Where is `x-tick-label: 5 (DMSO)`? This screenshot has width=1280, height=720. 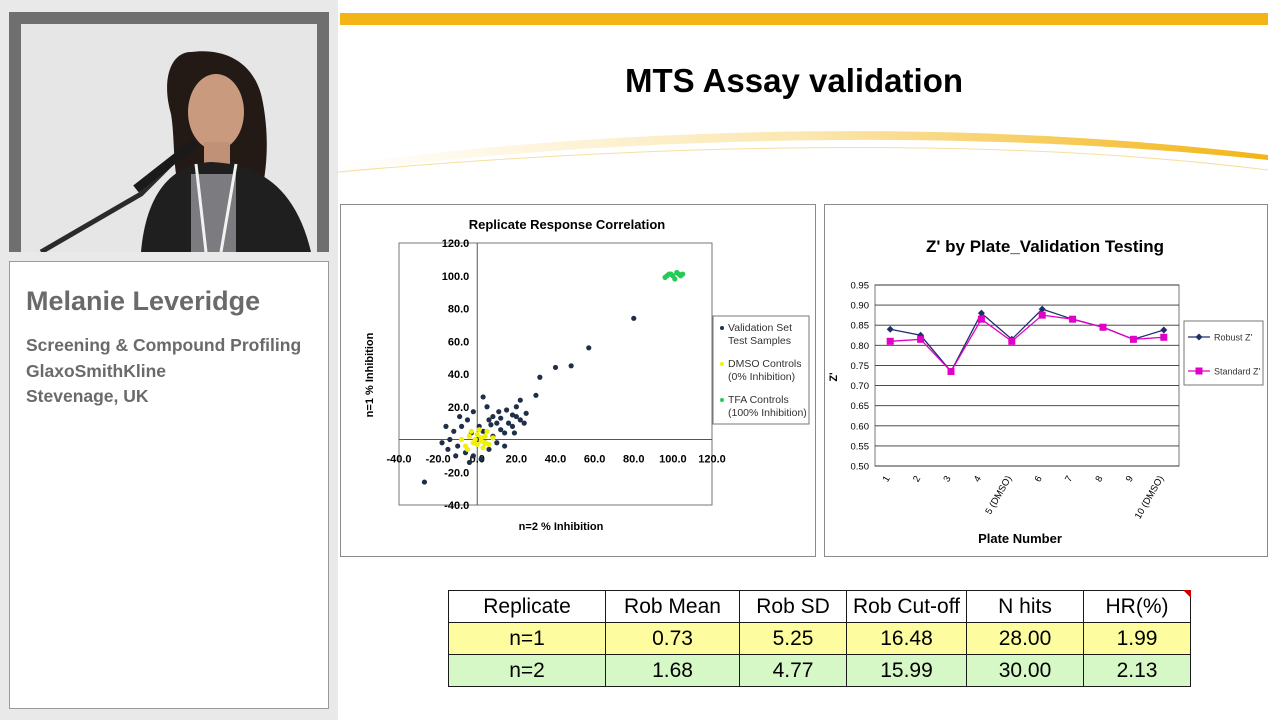 x-tick-label: 5 (DMSO) is located at coordinates (998, 495).